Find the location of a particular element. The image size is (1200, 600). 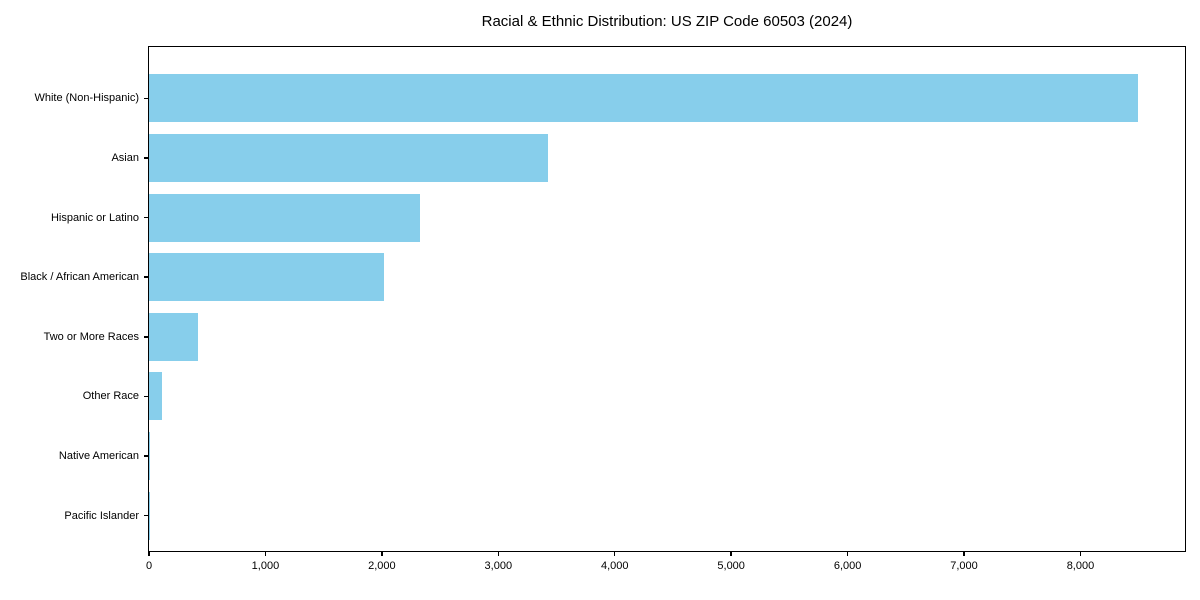

bar-native-american is located at coordinates (150, 456).